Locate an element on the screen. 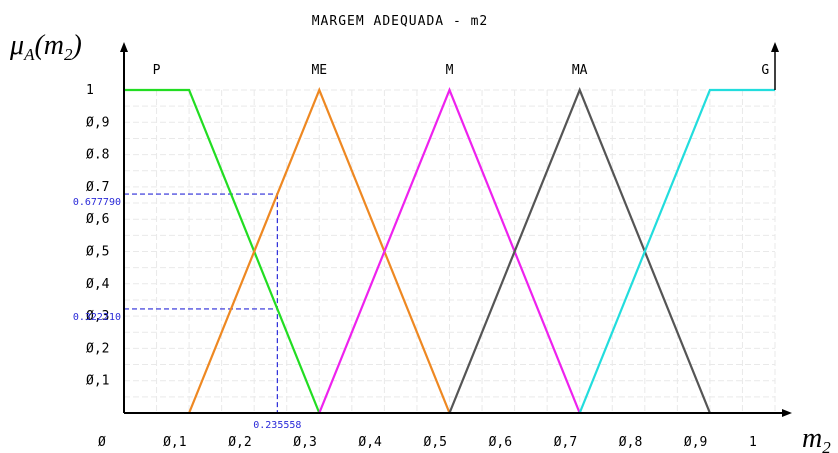 The height and width of the screenshot is (453, 838). x-tick-label: Ø,6 is located at coordinates (500, 442).